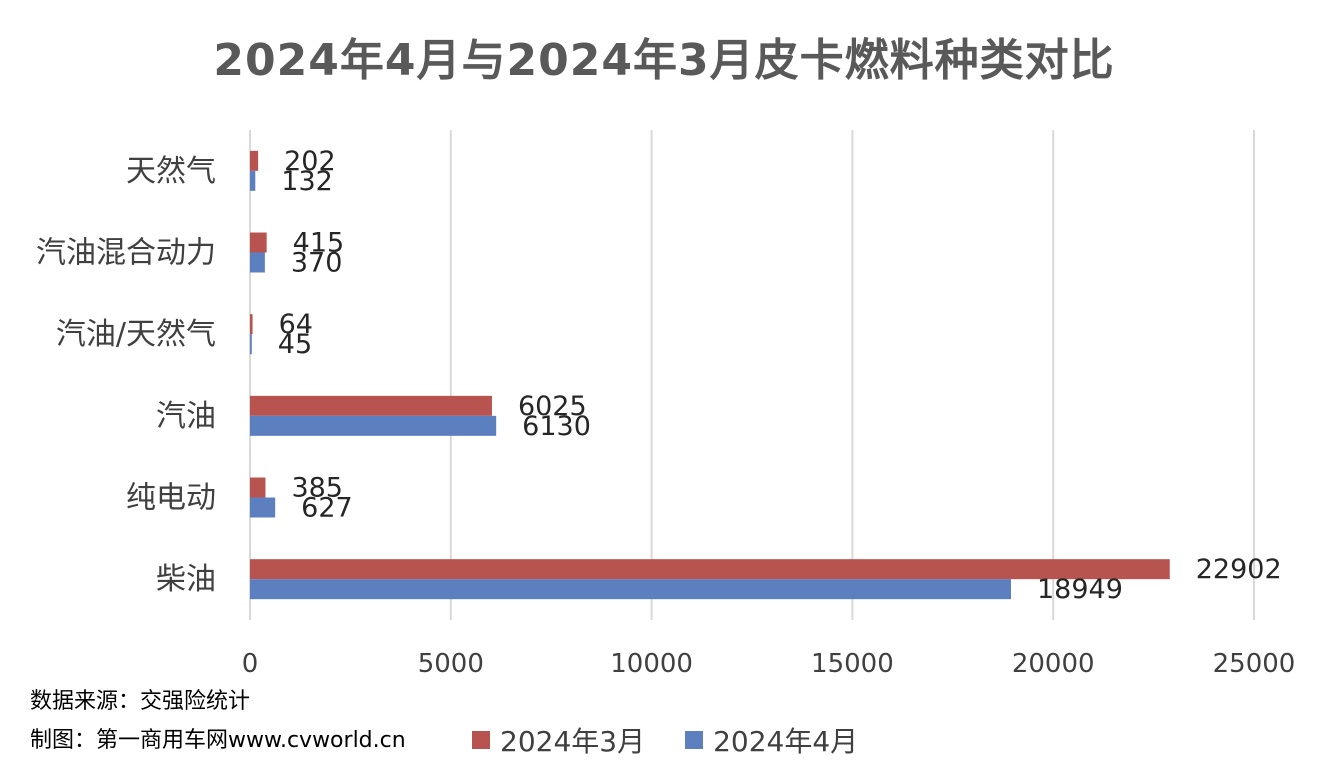 The width and height of the screenshot is (1328, 780). Describe the element at coordinates (218, 740) in the screenshot. I see `chart-maker-note: 制图：第一商用车网www.cvworld.cn` at that location.